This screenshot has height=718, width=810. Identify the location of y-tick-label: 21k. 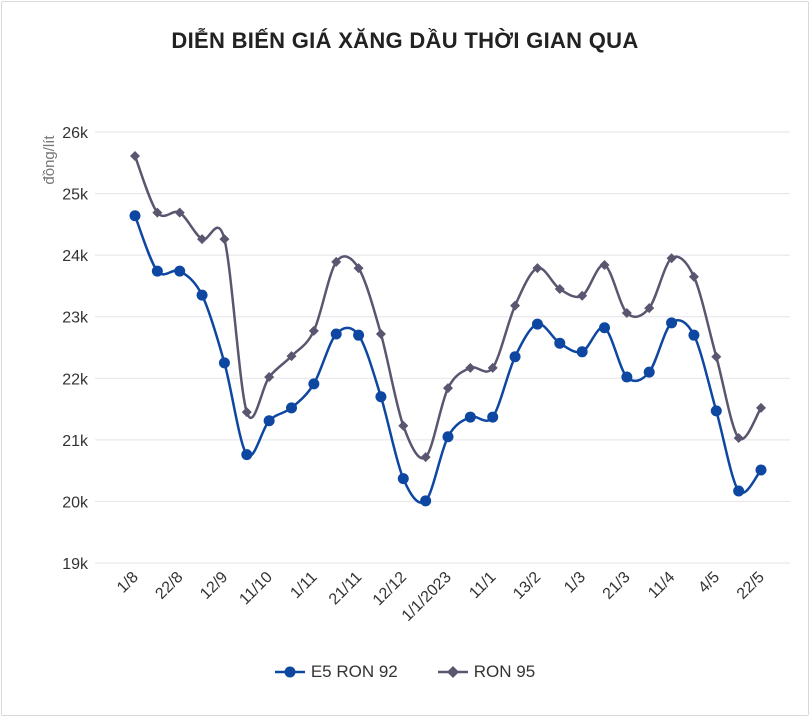
(75, 441).